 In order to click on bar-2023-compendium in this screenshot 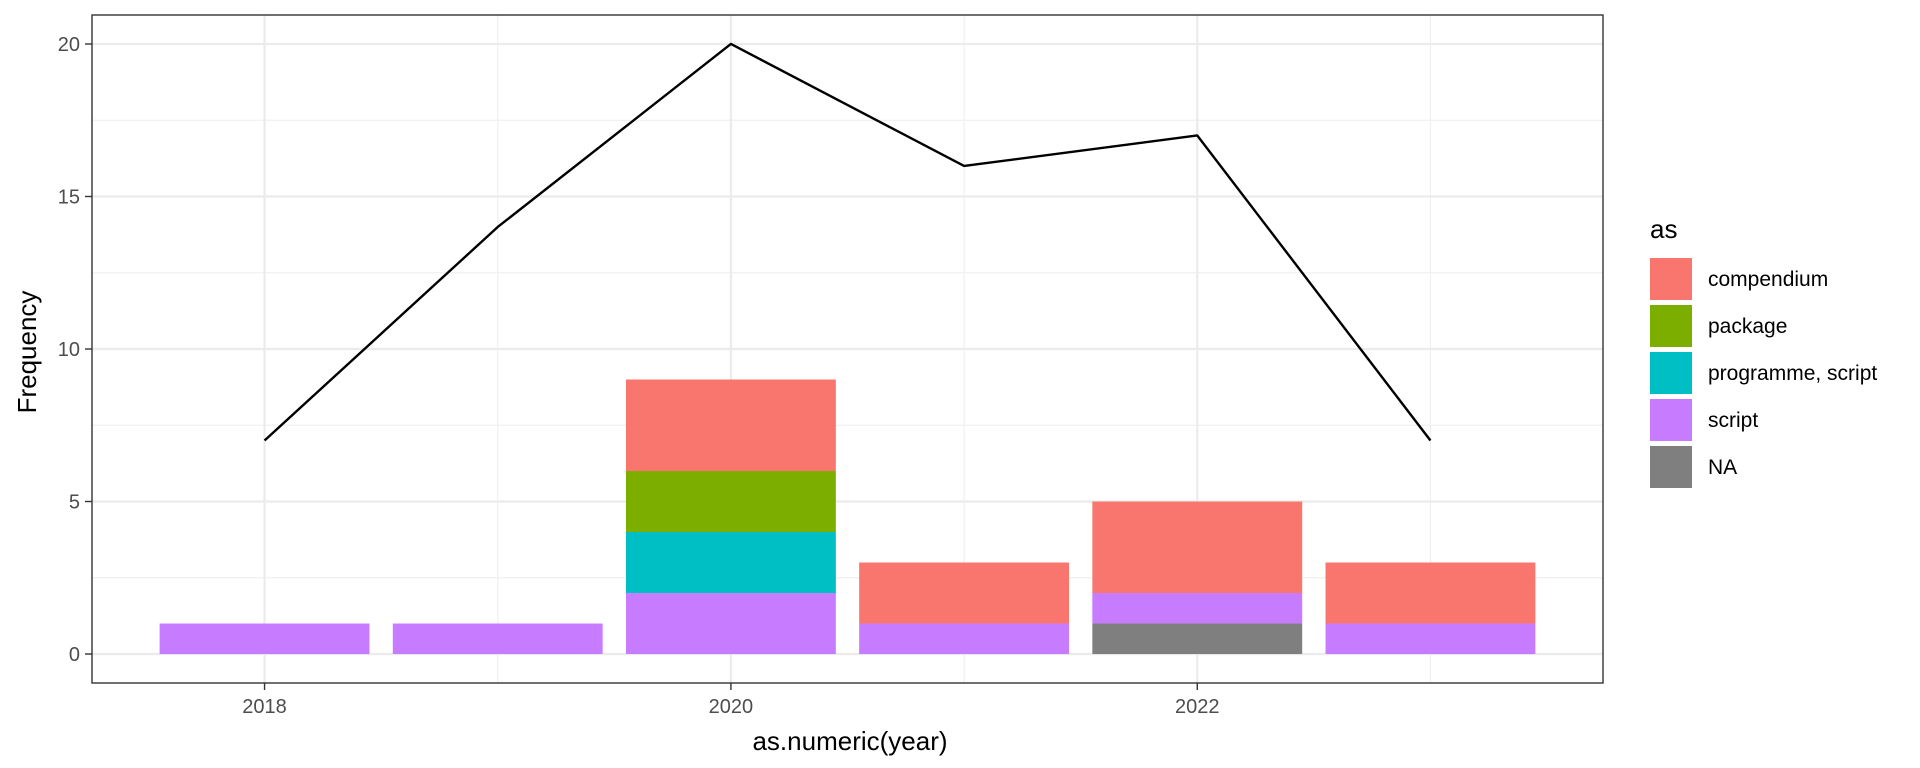, I will do `click(1430, 593)`.